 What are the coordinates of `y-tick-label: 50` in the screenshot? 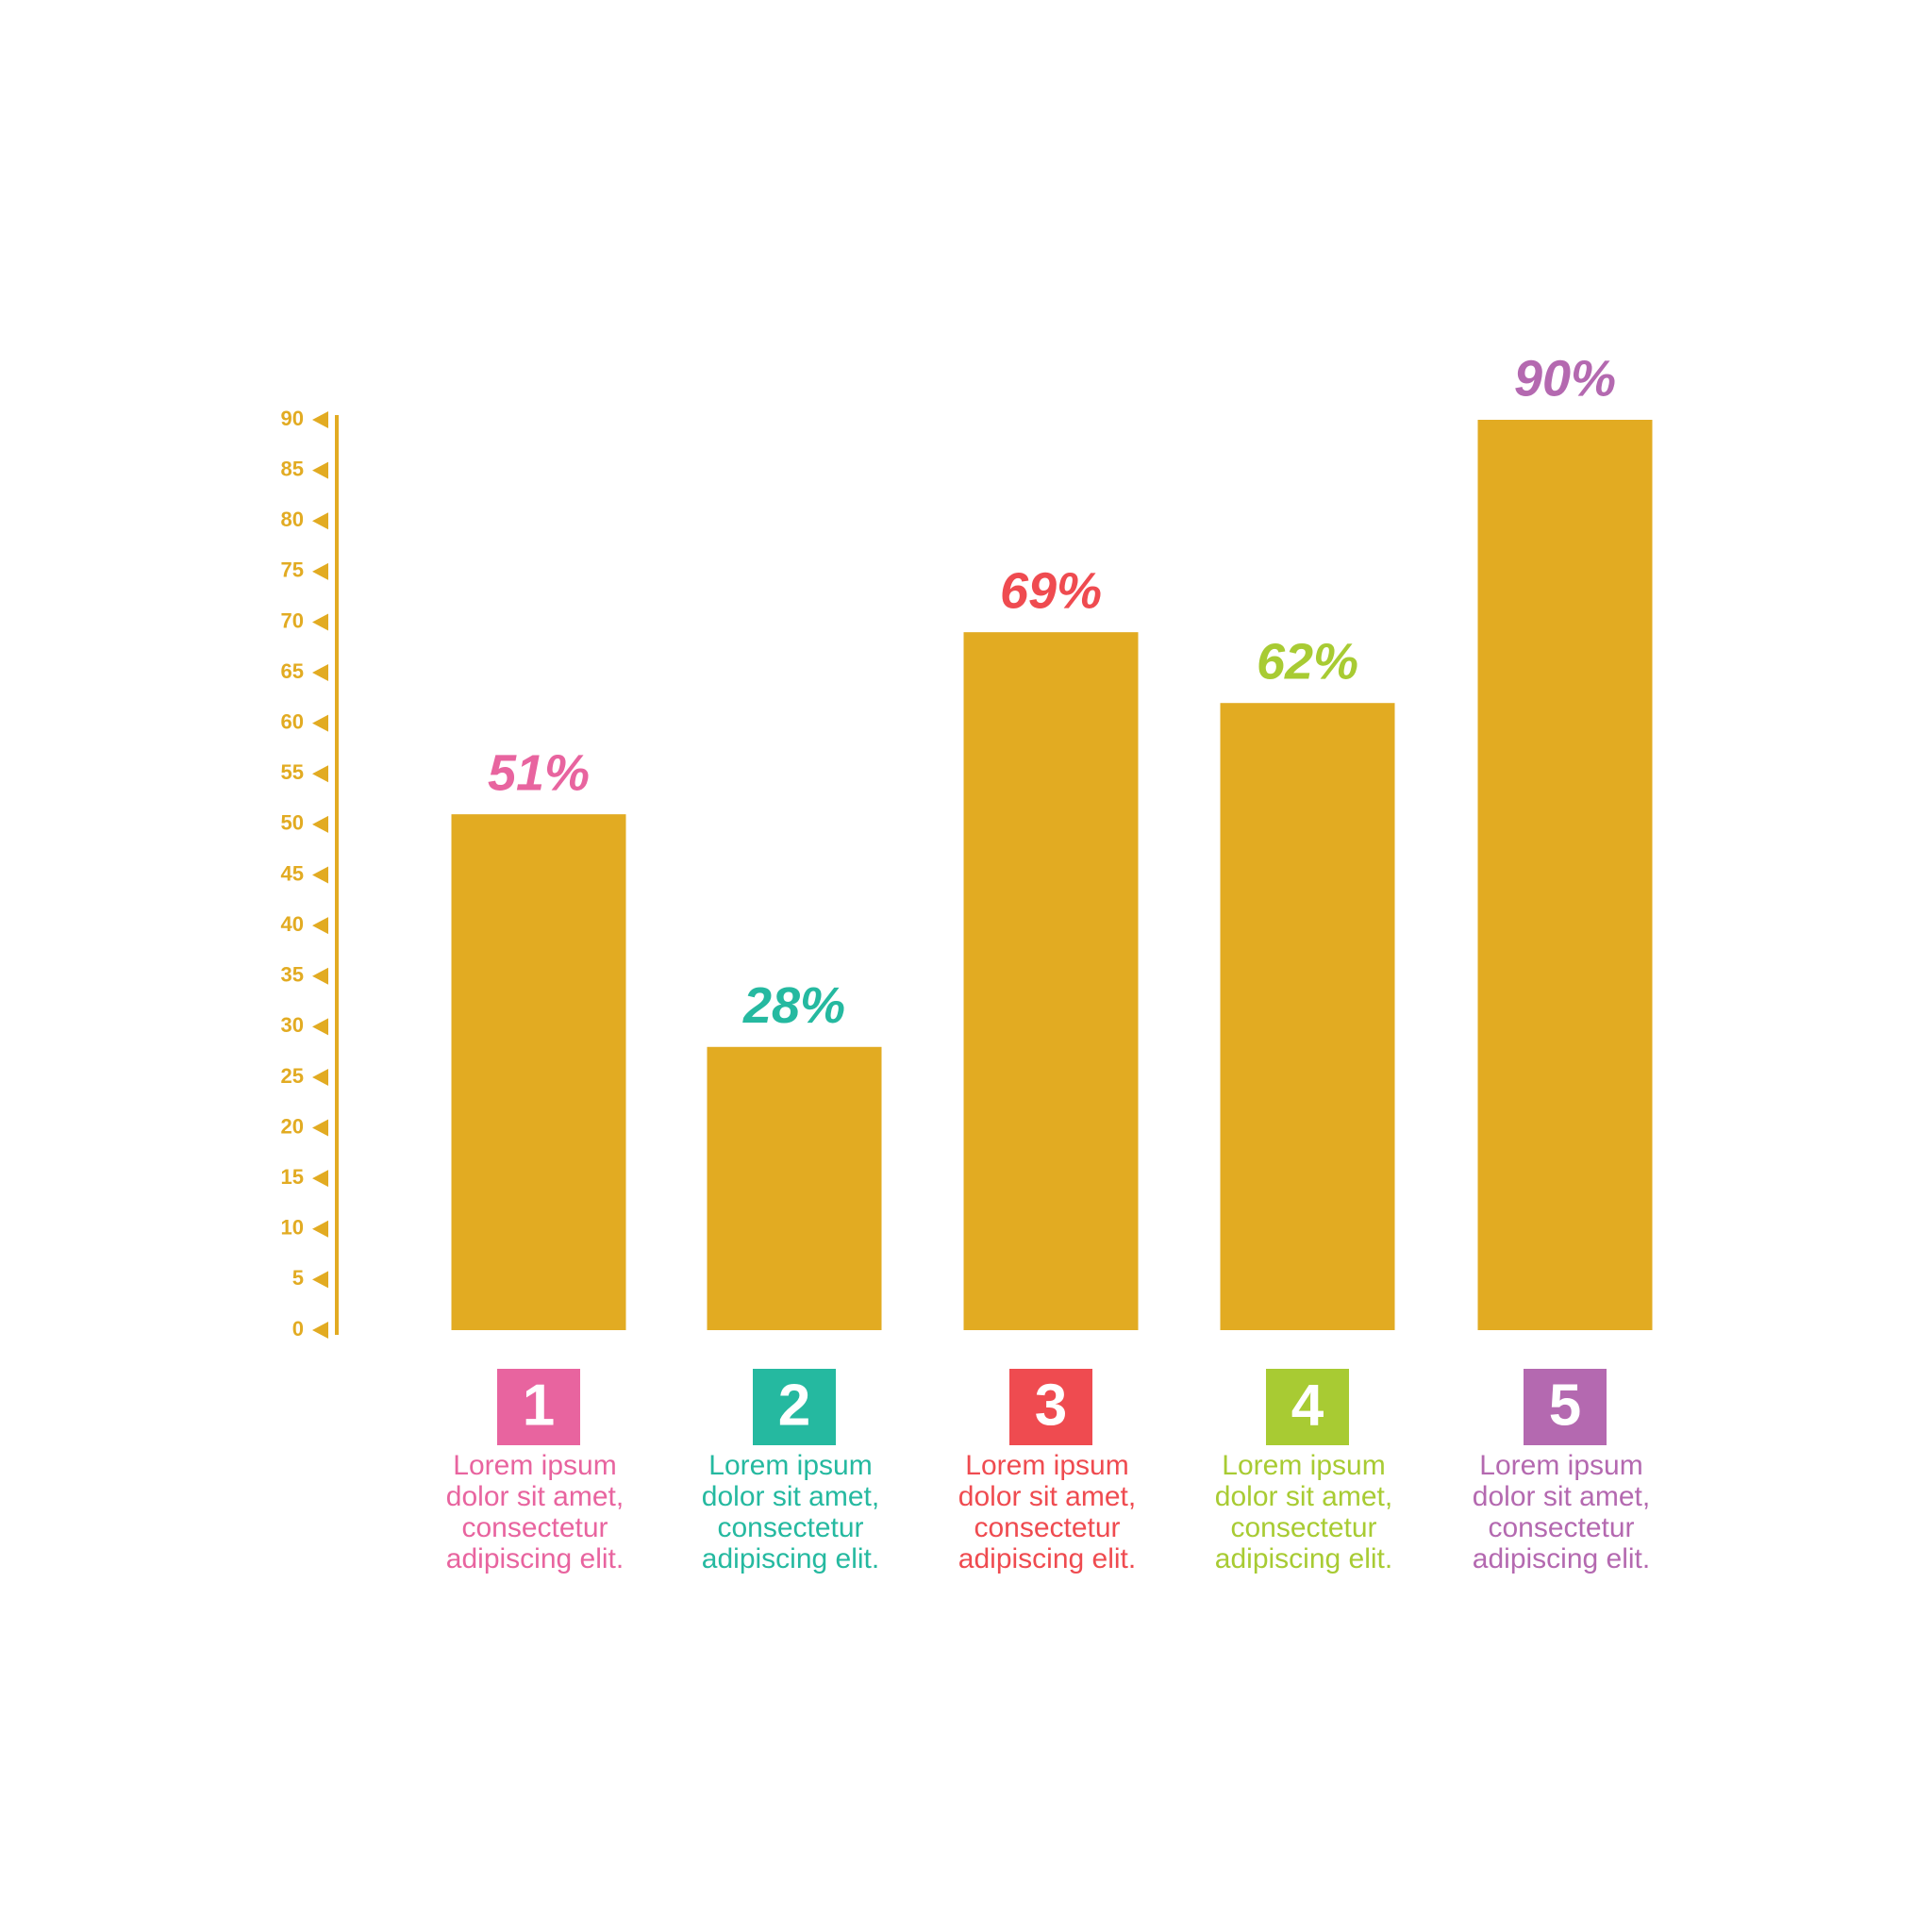 It's located at (293, 823).